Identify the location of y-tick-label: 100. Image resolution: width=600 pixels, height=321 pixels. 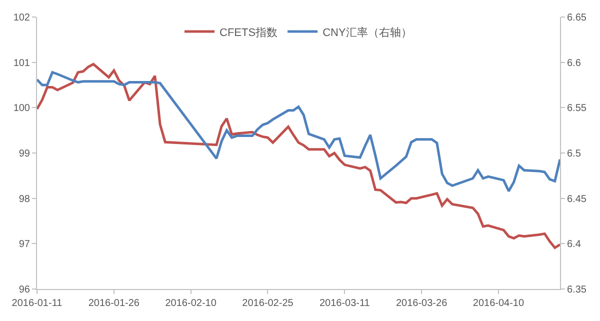
(21, 108).